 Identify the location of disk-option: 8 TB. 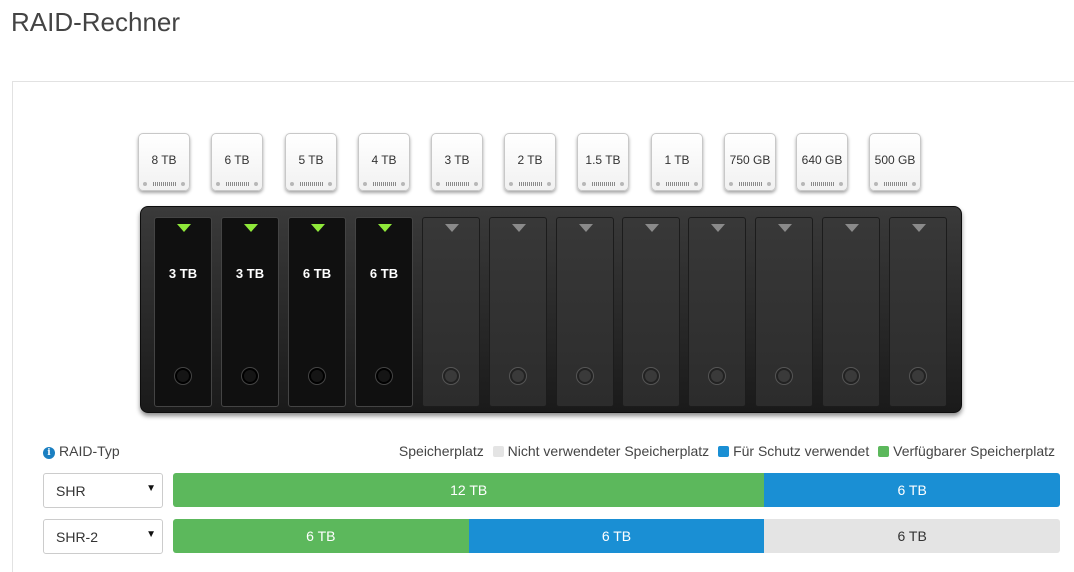
(164, 162).